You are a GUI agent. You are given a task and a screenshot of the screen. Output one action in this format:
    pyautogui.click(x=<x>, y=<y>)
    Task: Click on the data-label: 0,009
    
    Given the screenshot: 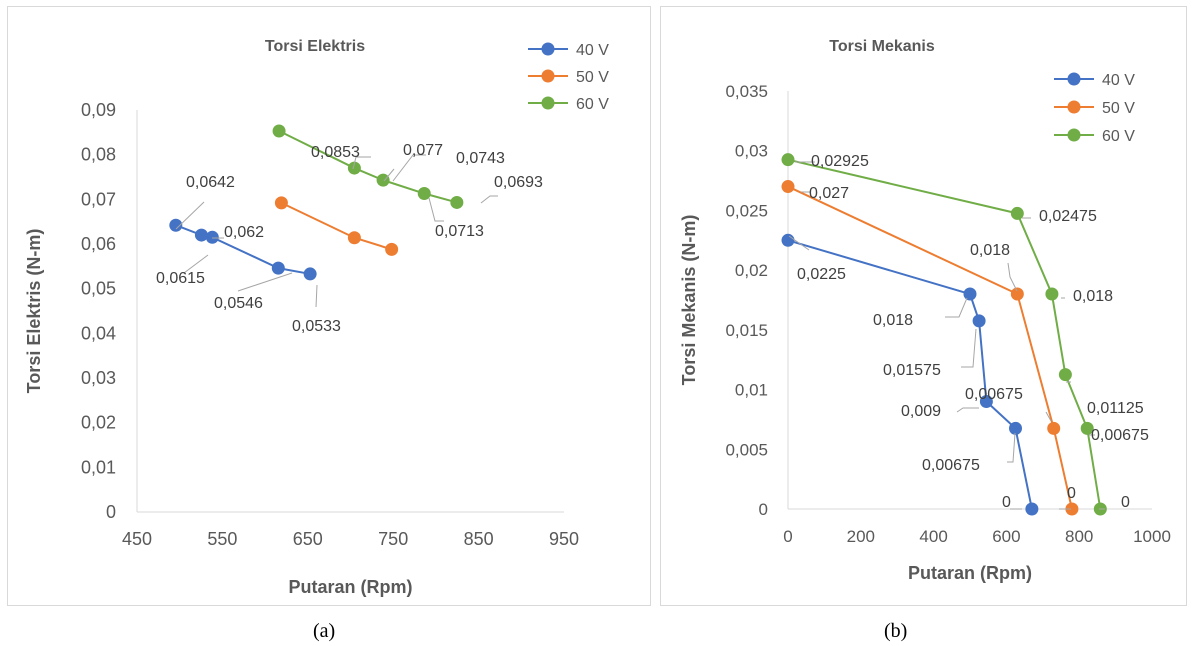 What is the action you would take?
    pyautogui.click(x=921, y=411)
    